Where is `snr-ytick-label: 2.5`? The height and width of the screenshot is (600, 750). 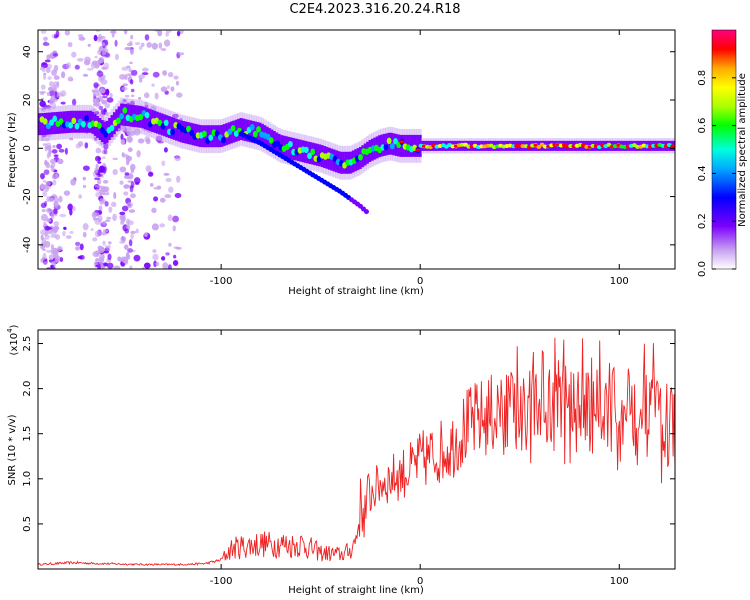
snr-ytick-label: 2.5 is located at coordinates (27, 344).